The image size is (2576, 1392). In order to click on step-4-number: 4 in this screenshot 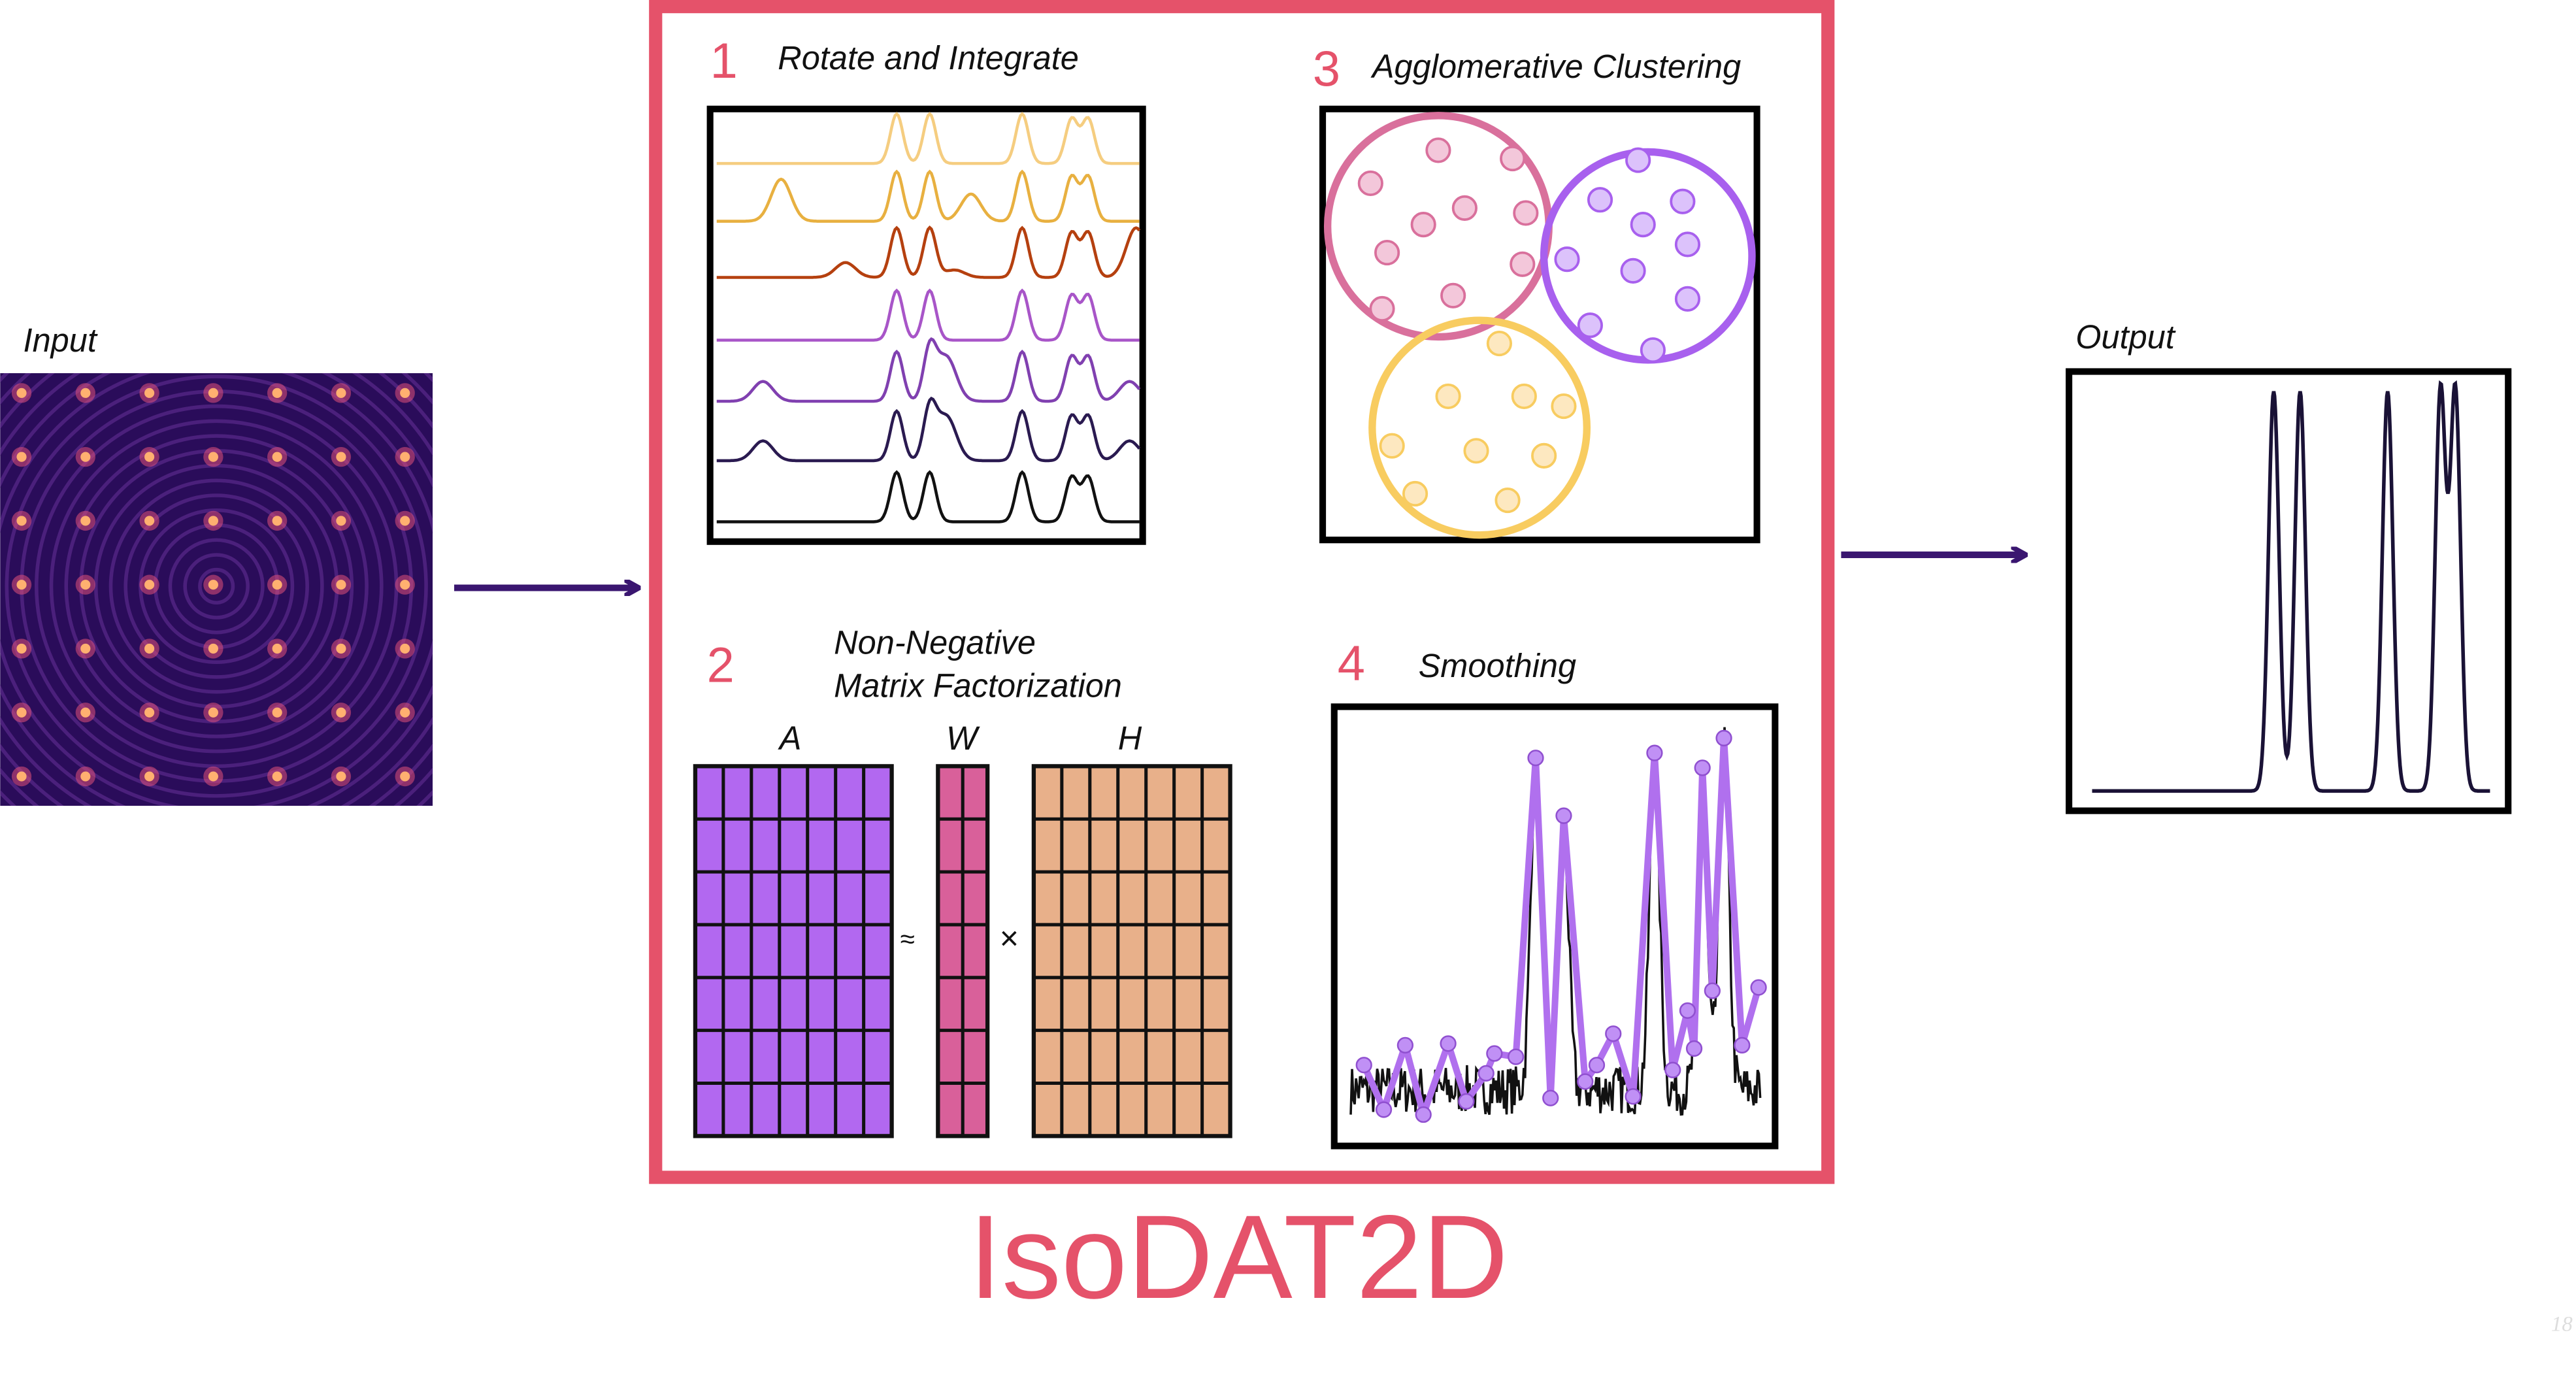, I will do `click(1351, 663)`.